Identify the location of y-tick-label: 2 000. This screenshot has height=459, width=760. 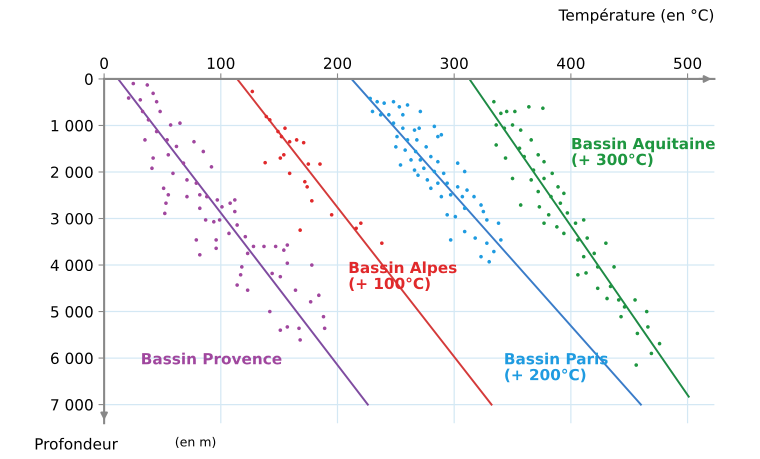
(72, 172).